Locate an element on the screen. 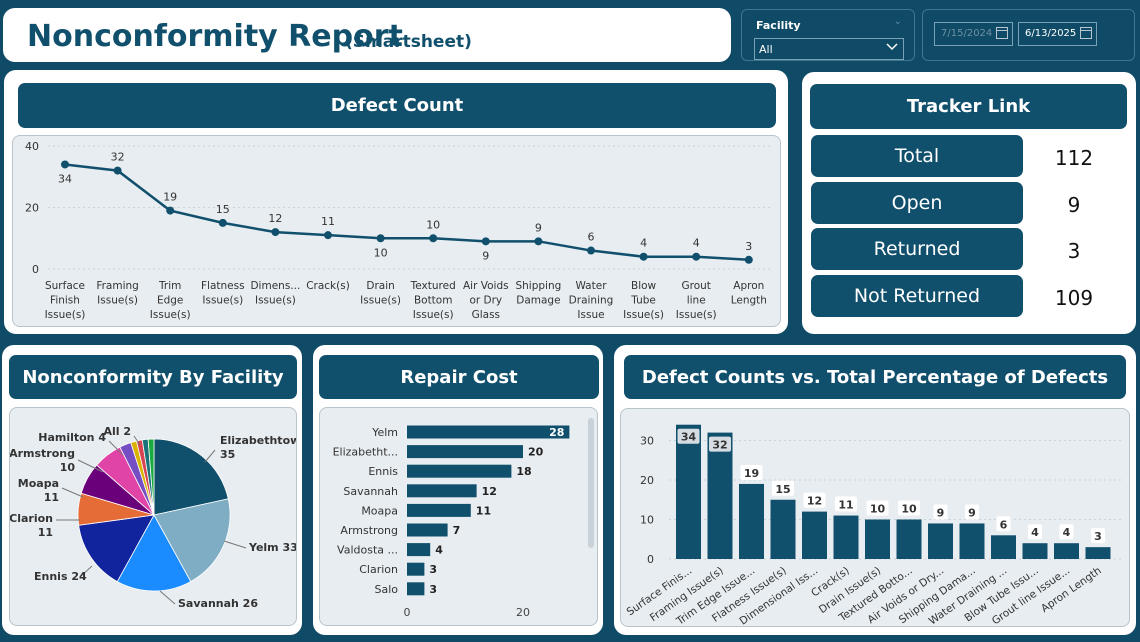 The height and width of the screenshot is (642, 1140). x-tick-label: Grout line Issue(s) is located at coordinates (696, 300).